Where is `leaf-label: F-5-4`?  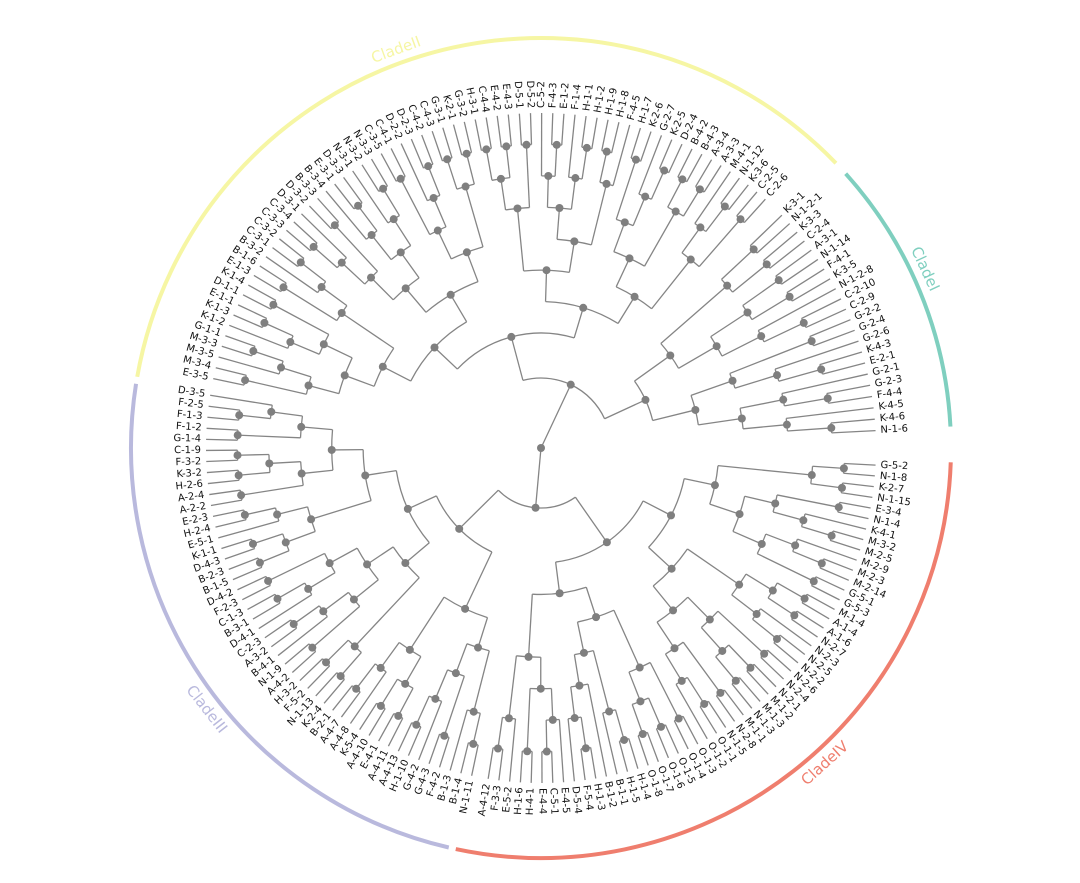 leaf-label: F-5-4 is located at coordinates (587, 797).